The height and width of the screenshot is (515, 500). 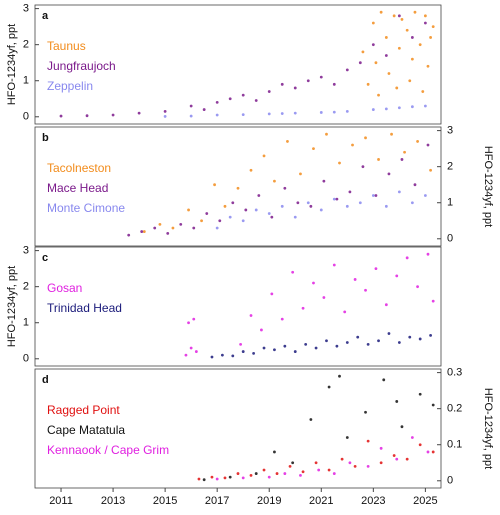 I want to click on legend-label: Taunus, so click(x=66, y=46).